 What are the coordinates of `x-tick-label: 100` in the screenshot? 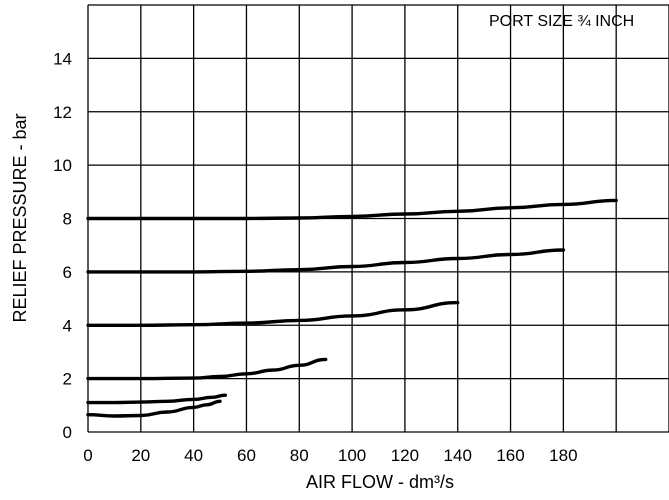 It's located at (352, 455).